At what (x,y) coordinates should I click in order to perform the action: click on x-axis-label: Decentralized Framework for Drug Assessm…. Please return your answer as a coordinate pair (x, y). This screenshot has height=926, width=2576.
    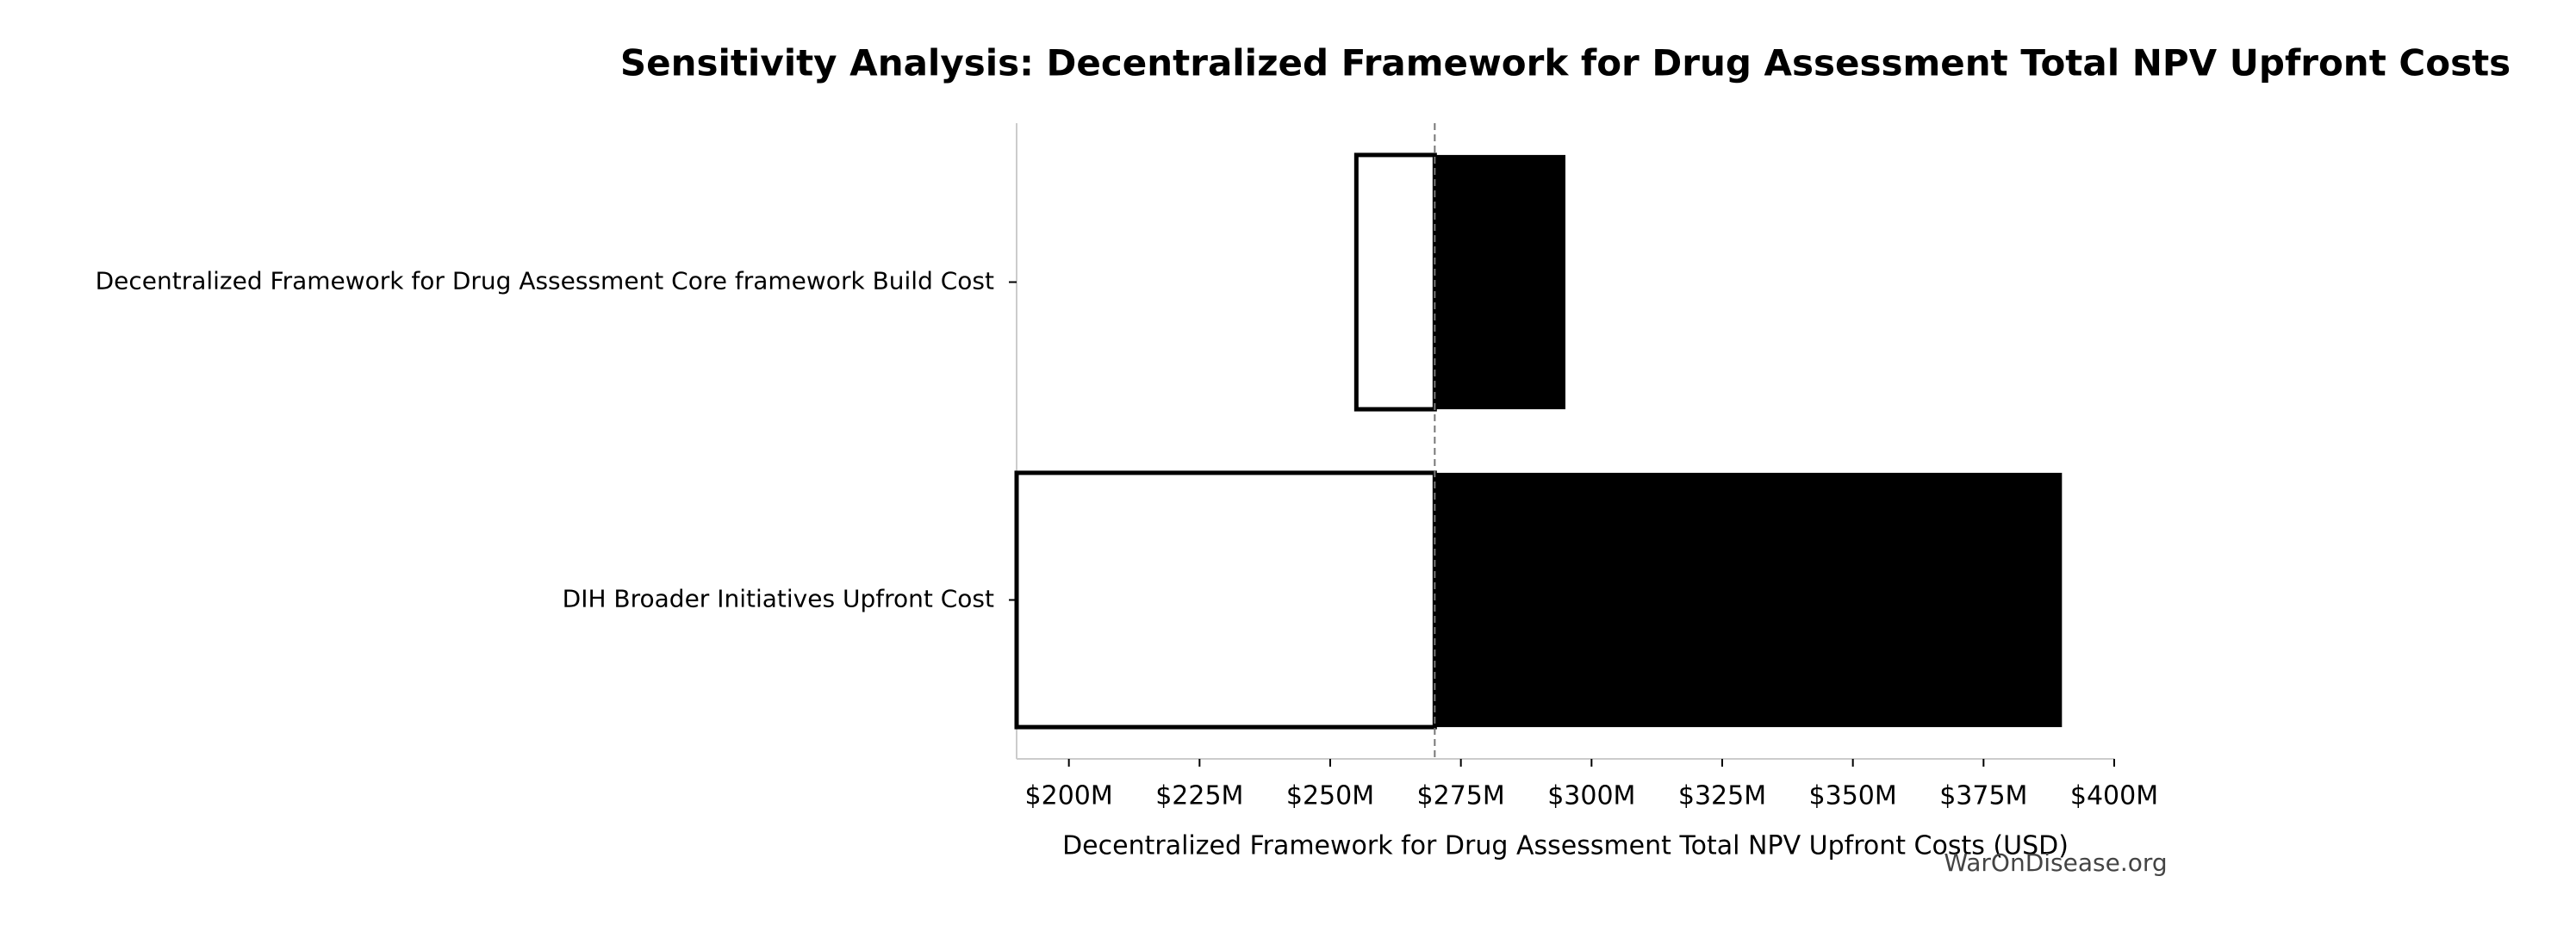
    Looking at the image, I should click on (1566, 846).